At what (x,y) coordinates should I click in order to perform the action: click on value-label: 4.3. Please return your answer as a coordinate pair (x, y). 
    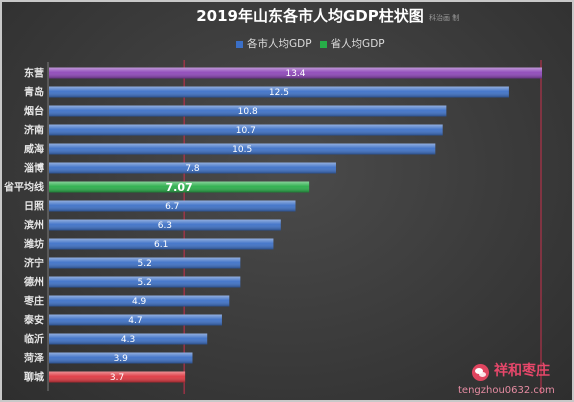
    Looking at the image, I should click on (128, 340).